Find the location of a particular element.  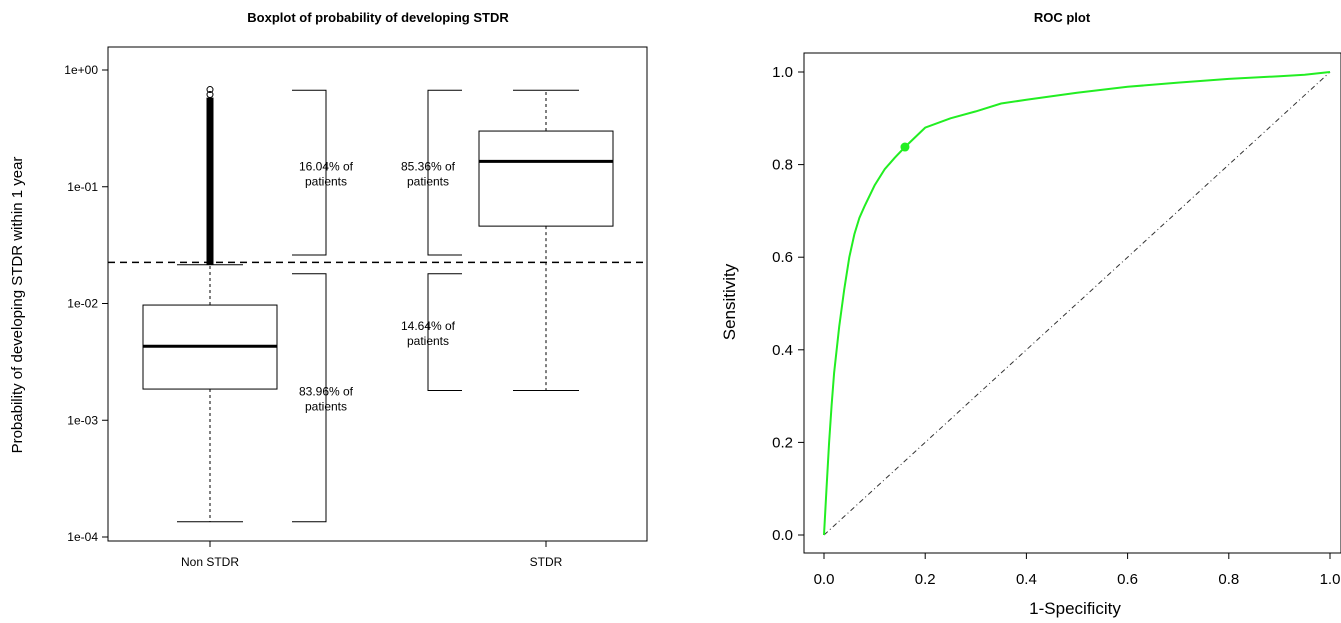

roc-y-tick-label: 0.8 is located at coordinates (782, 165).